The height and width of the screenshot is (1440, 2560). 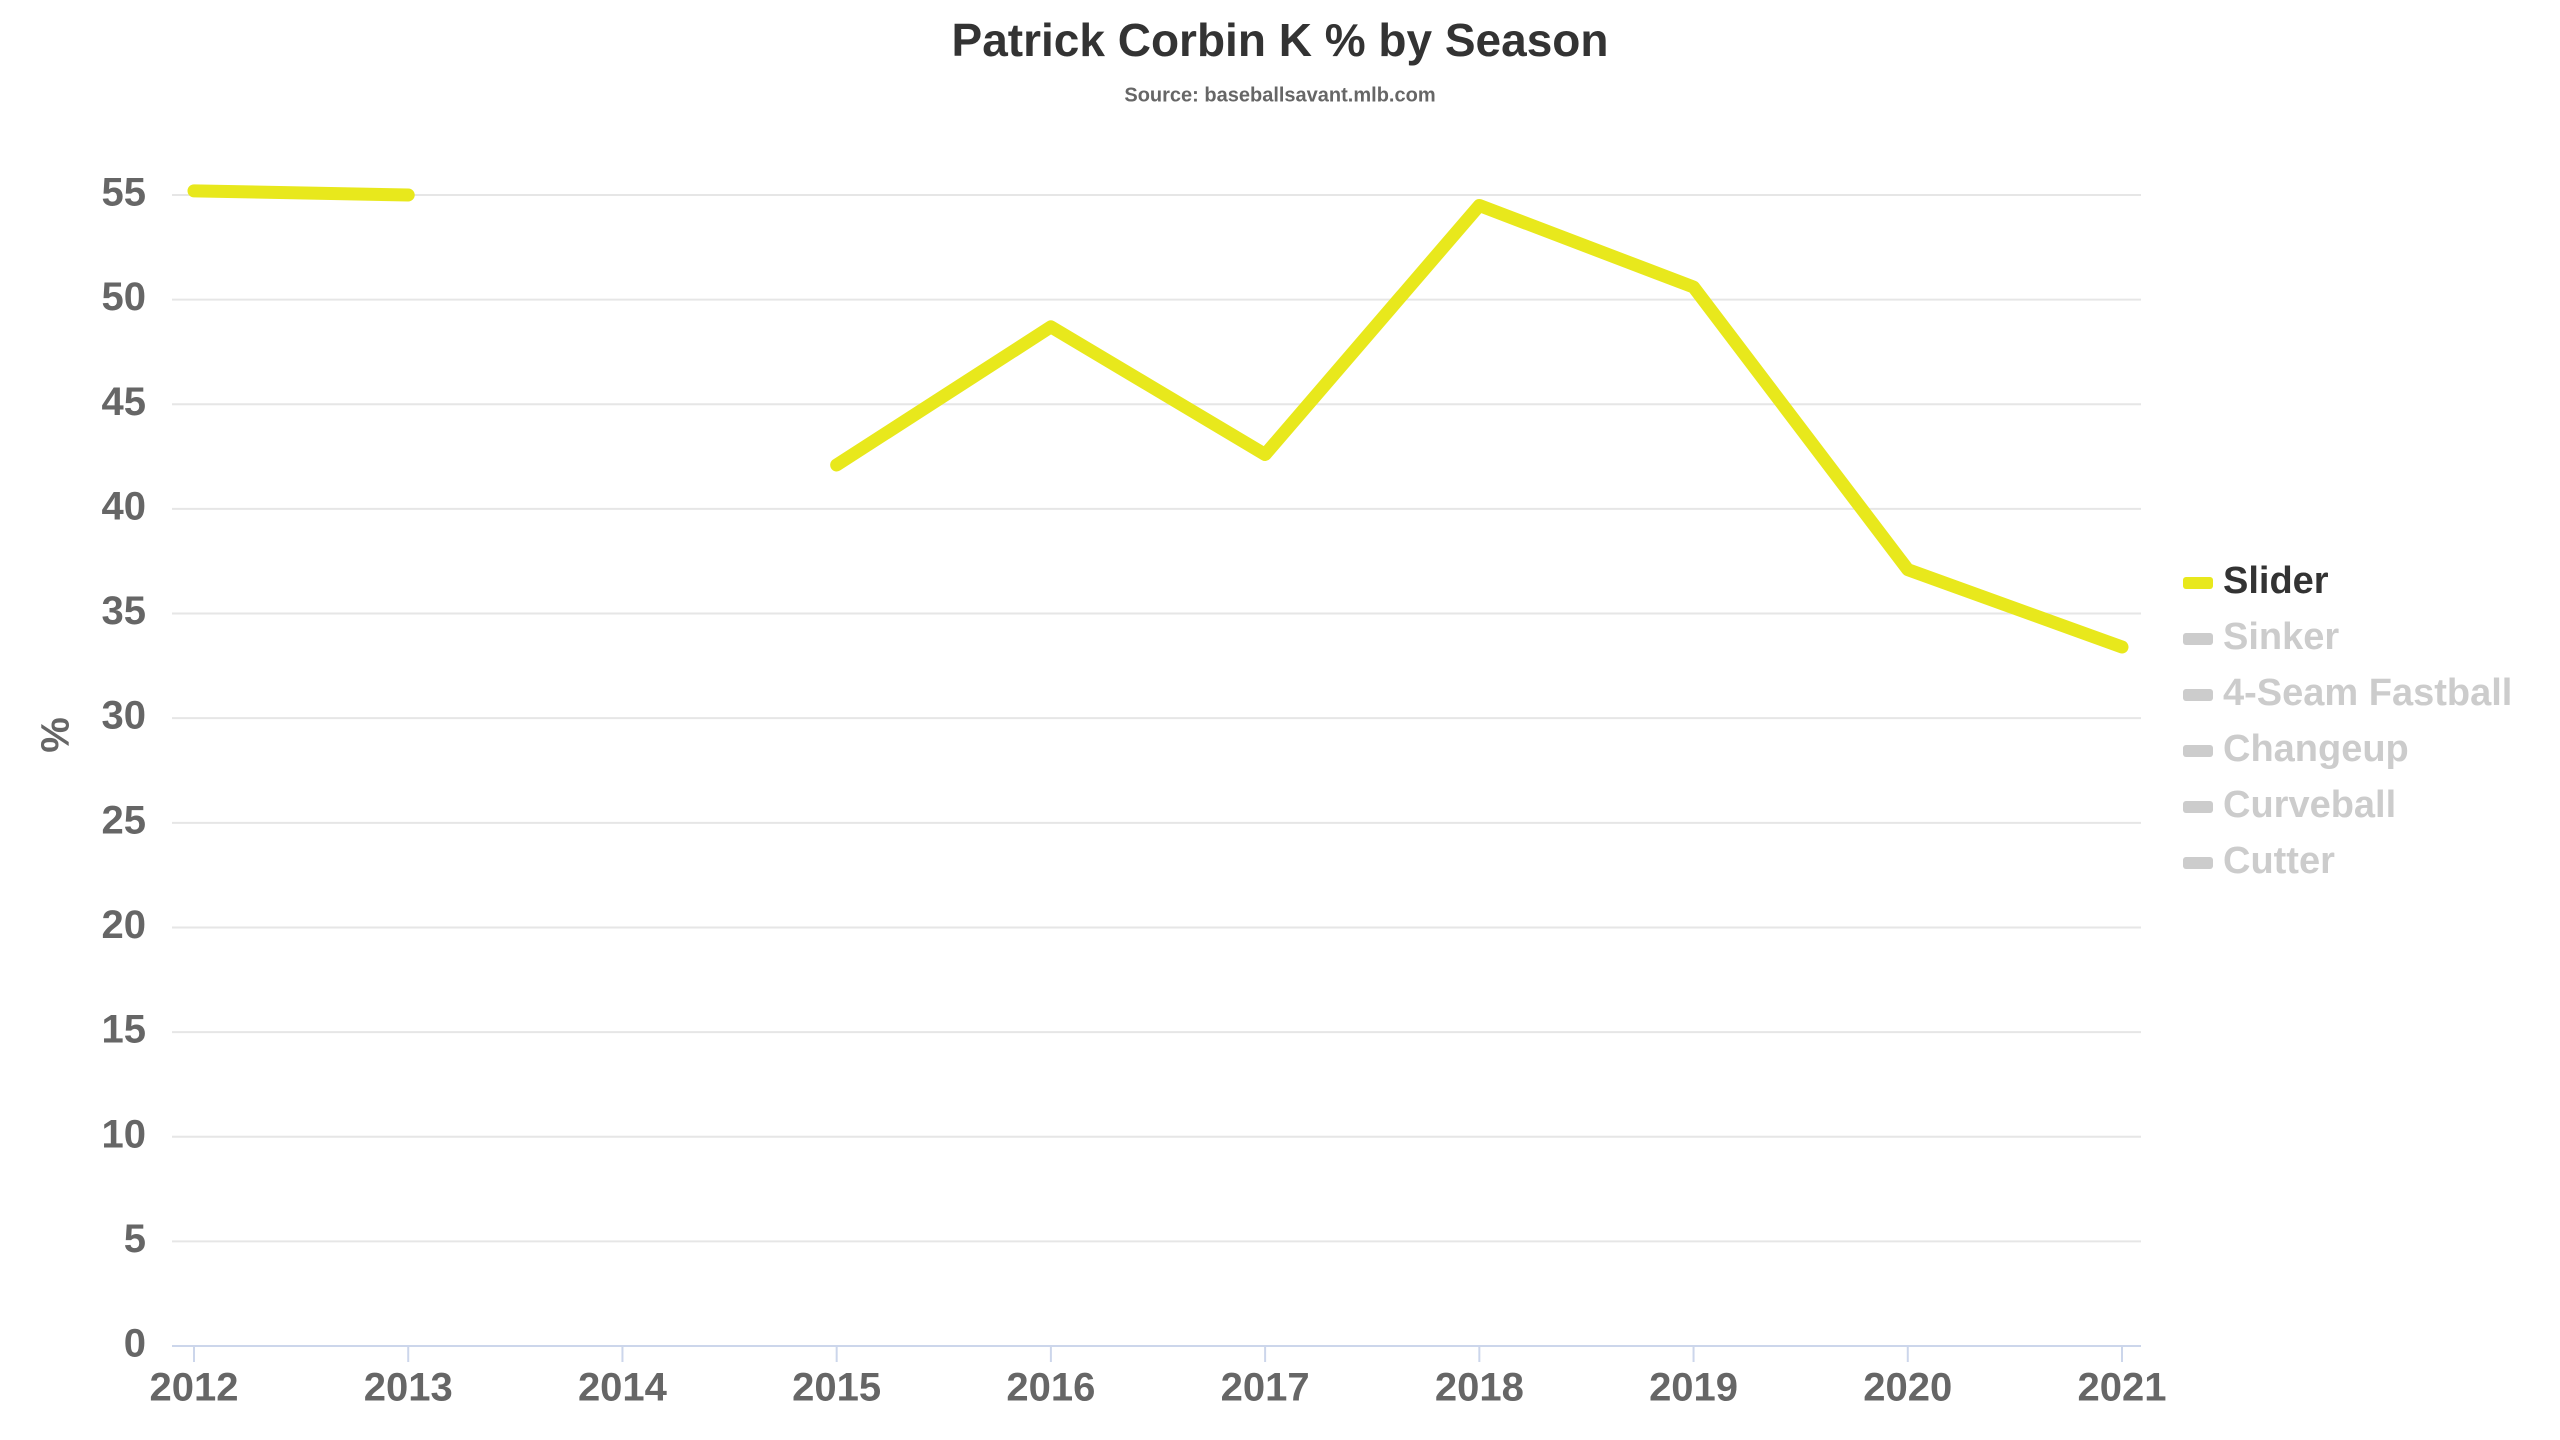 I want to click on x-tick-label: 2018, so click(x=1479, y=1388).